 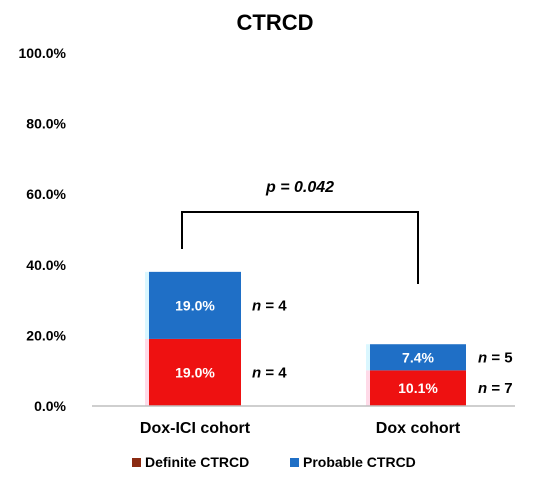 What do you see at coordinates (495, 388) in the screenshot?
I see `n-label: n = 7` at bounding box center [495, 388].